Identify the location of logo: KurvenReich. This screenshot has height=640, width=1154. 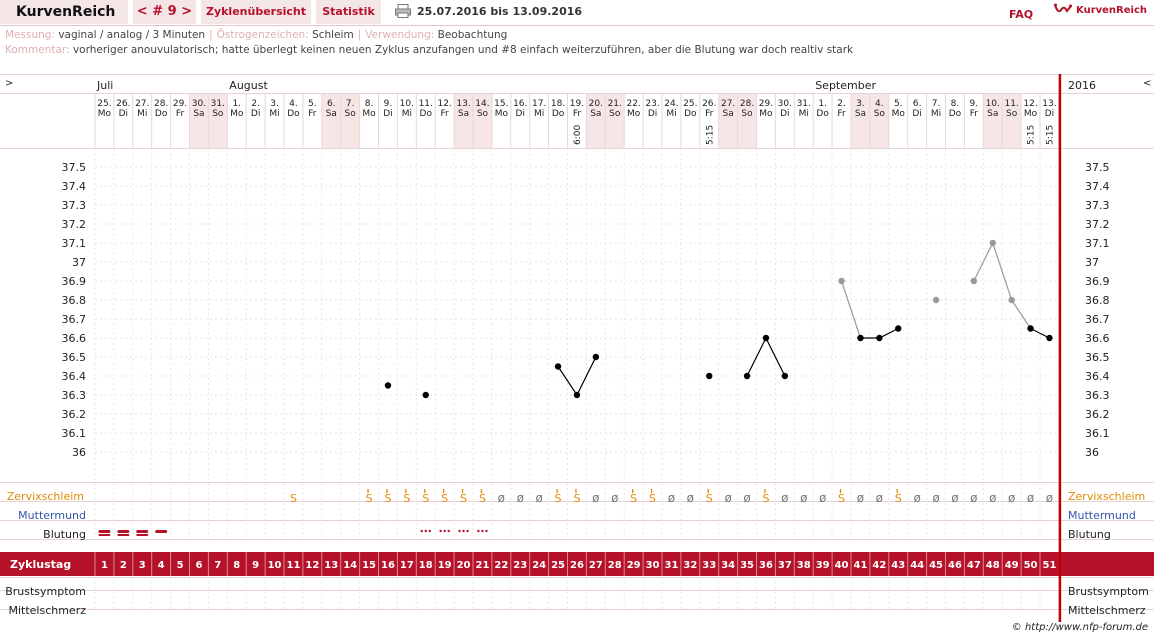
(1100, 9).